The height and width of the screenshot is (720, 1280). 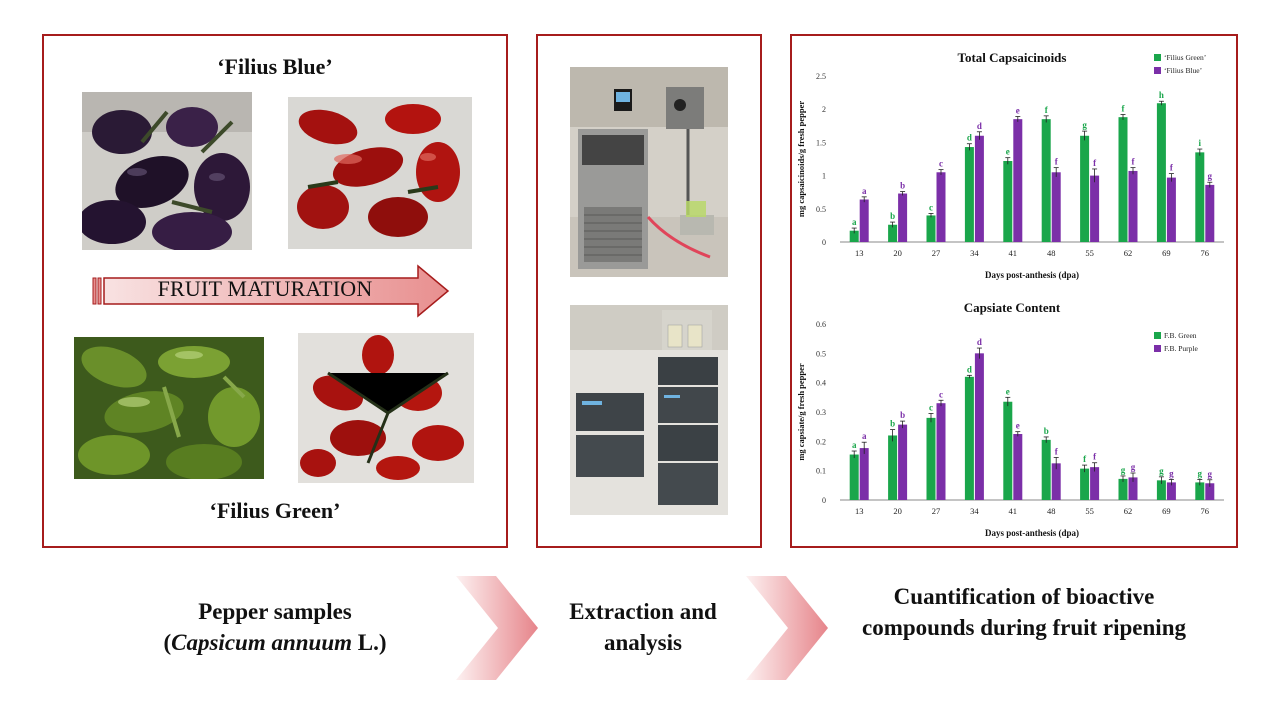 What do you see at coordinates (1183, 70) in the screenshot?
I see `legend-label: ‘Filius Blue’` at bounding box center [1183, 70].